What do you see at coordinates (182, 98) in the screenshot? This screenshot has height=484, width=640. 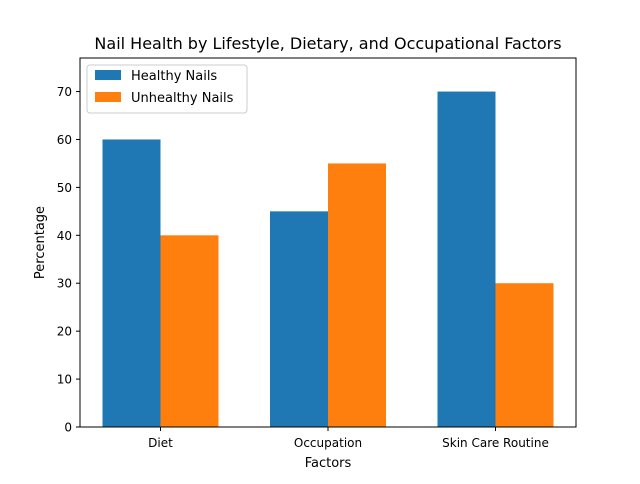 I see `legend-label-unhealthy-nails: Unhealthy Nails` at bounding box center [182, 98].